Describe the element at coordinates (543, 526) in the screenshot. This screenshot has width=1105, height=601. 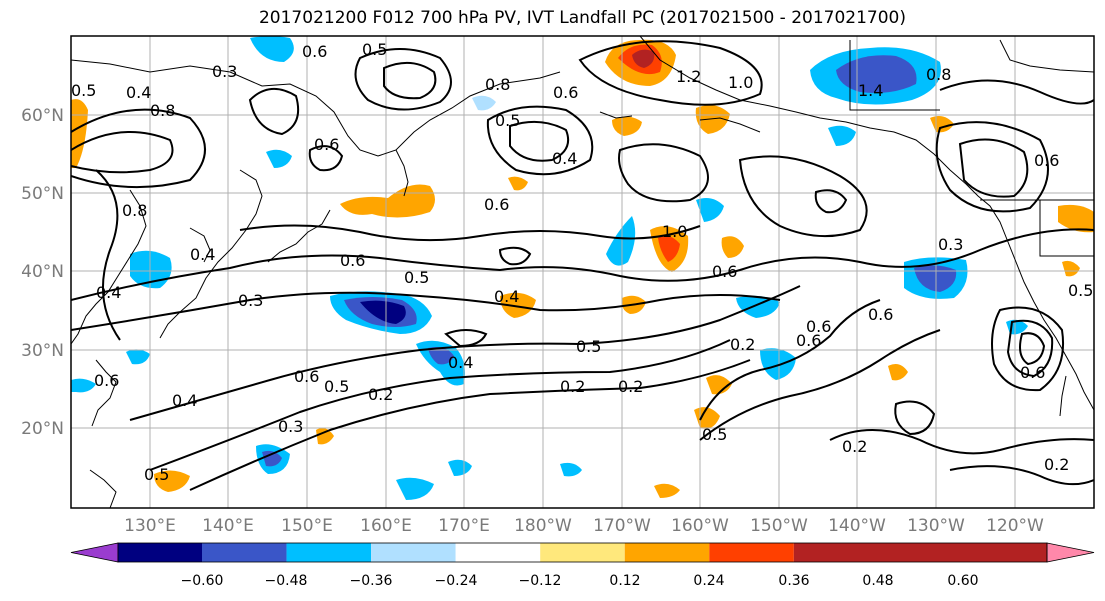
I see `lon-label: 180°W` at that location.